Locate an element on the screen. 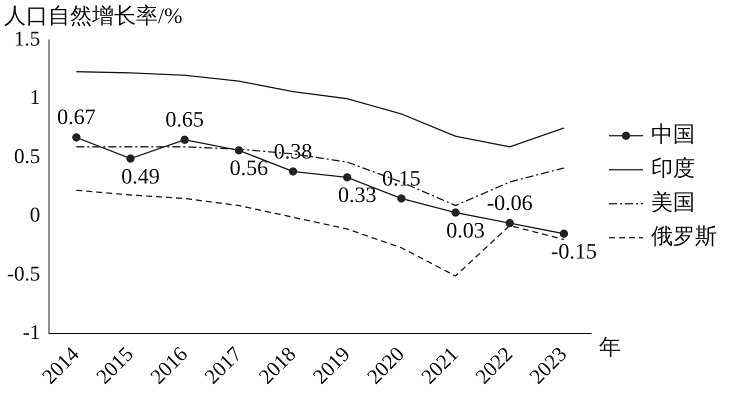 The height and width of the screenshot is (393, 736). data-label: 0.38 is located at coordinates (293, 151).